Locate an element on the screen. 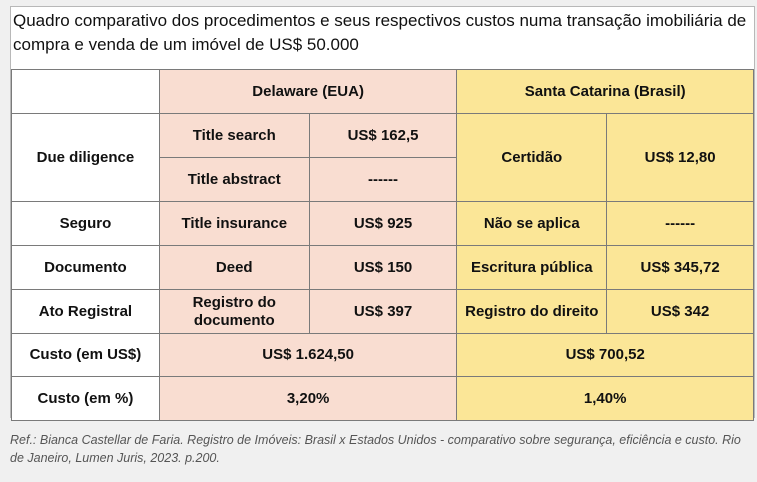 This screenshot has height=482, width=757. cell-santa-catarina-total-usd: US$ 700,52 is located at coordinates (605, 355).